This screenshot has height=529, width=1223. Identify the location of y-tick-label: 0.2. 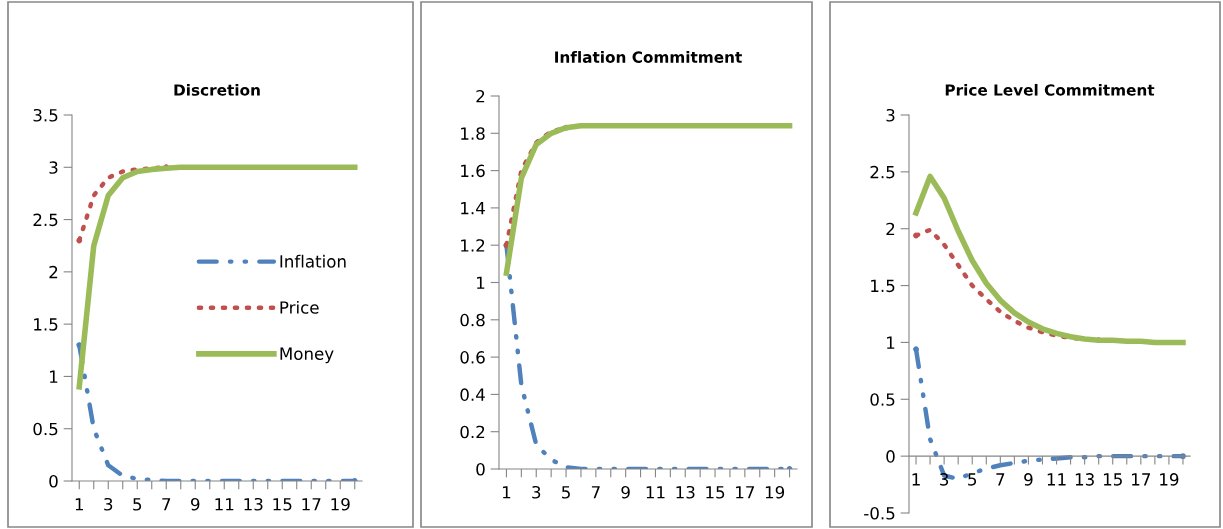
(472, 432).